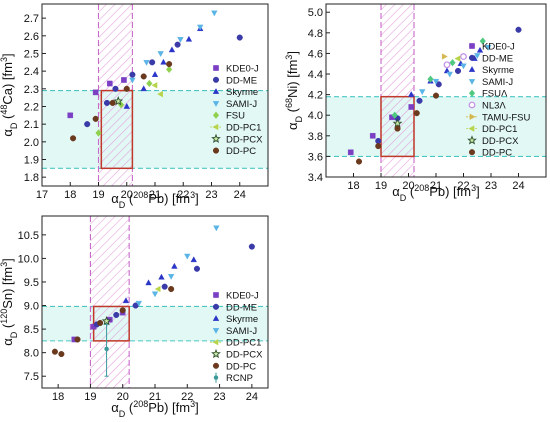 The height and width of the screenshot is (422, 550). I want to click on x-tick-label: 19, so click(381, 186).